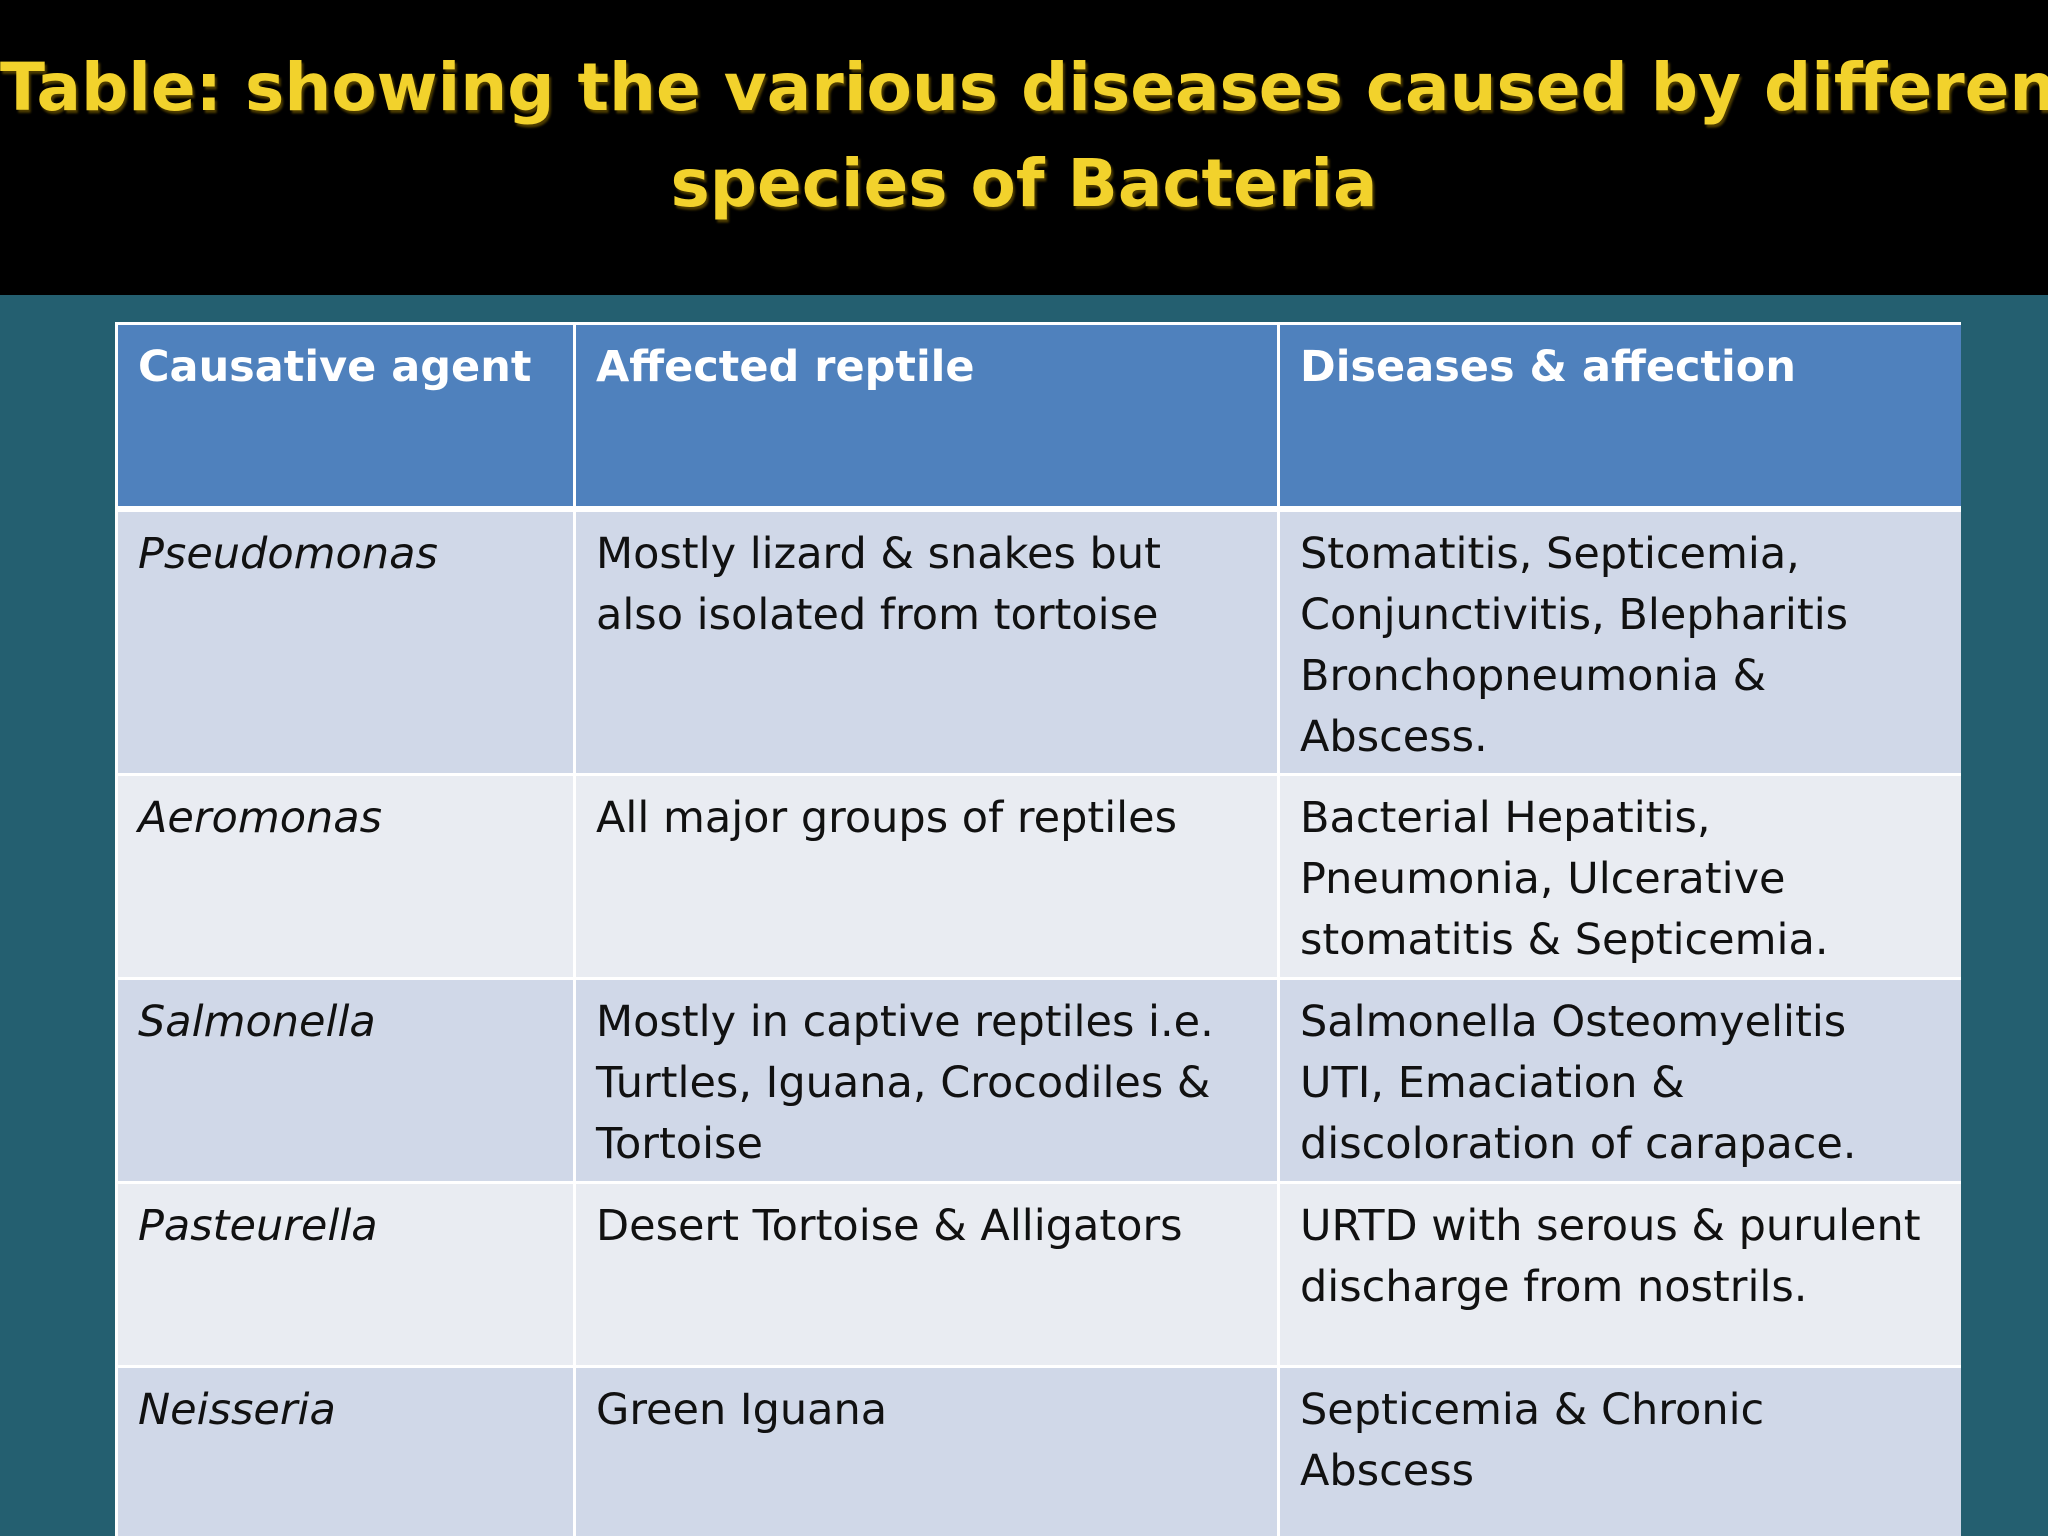 The width and height of the screenshot is (2048, 1536). What do you see at coordinates (345, 1080) in the screenshot?
I see `cell-causative-agent: Salmonella` at bounding box center [345, 1080].